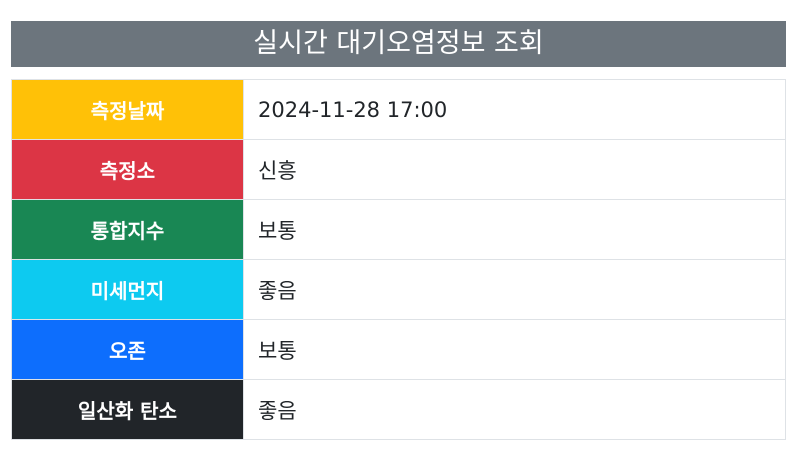 Image resolution: width=804 pixels, height=476 pixels. What do you see at coordinates (127, 109) in the screenshot?
I see `measure-date-label: 측정날짜` at bounding box center [127, 109].